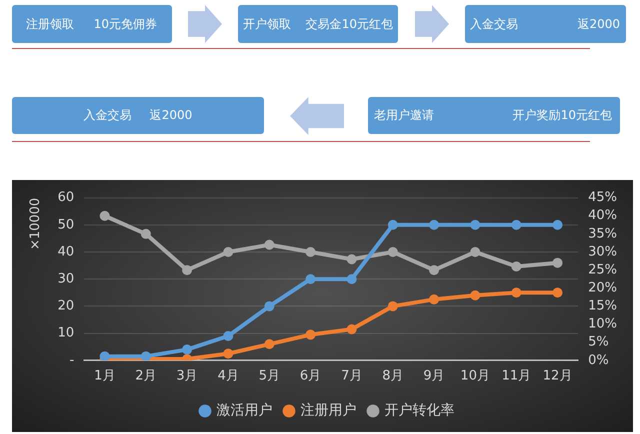 The image size is (640, 434). Describe the element at coordinates (404, 115) in the screenshot. I see `text: 老用户邀请` at that location.